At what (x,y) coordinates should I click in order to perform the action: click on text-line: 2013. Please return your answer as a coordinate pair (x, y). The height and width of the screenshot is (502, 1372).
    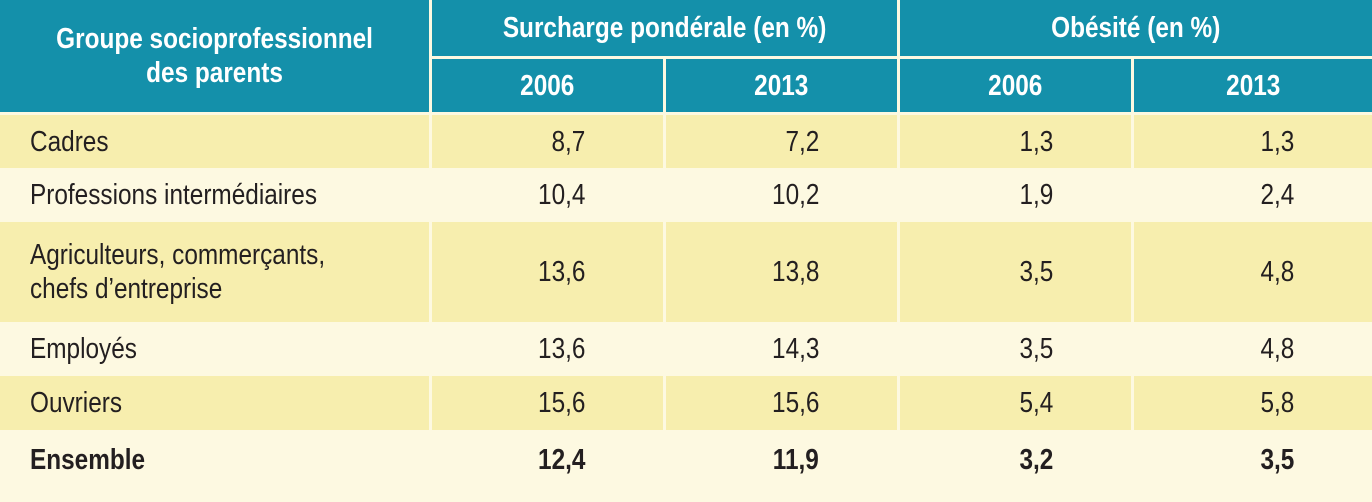
    Looking at the image, I should click on (1253, 85).